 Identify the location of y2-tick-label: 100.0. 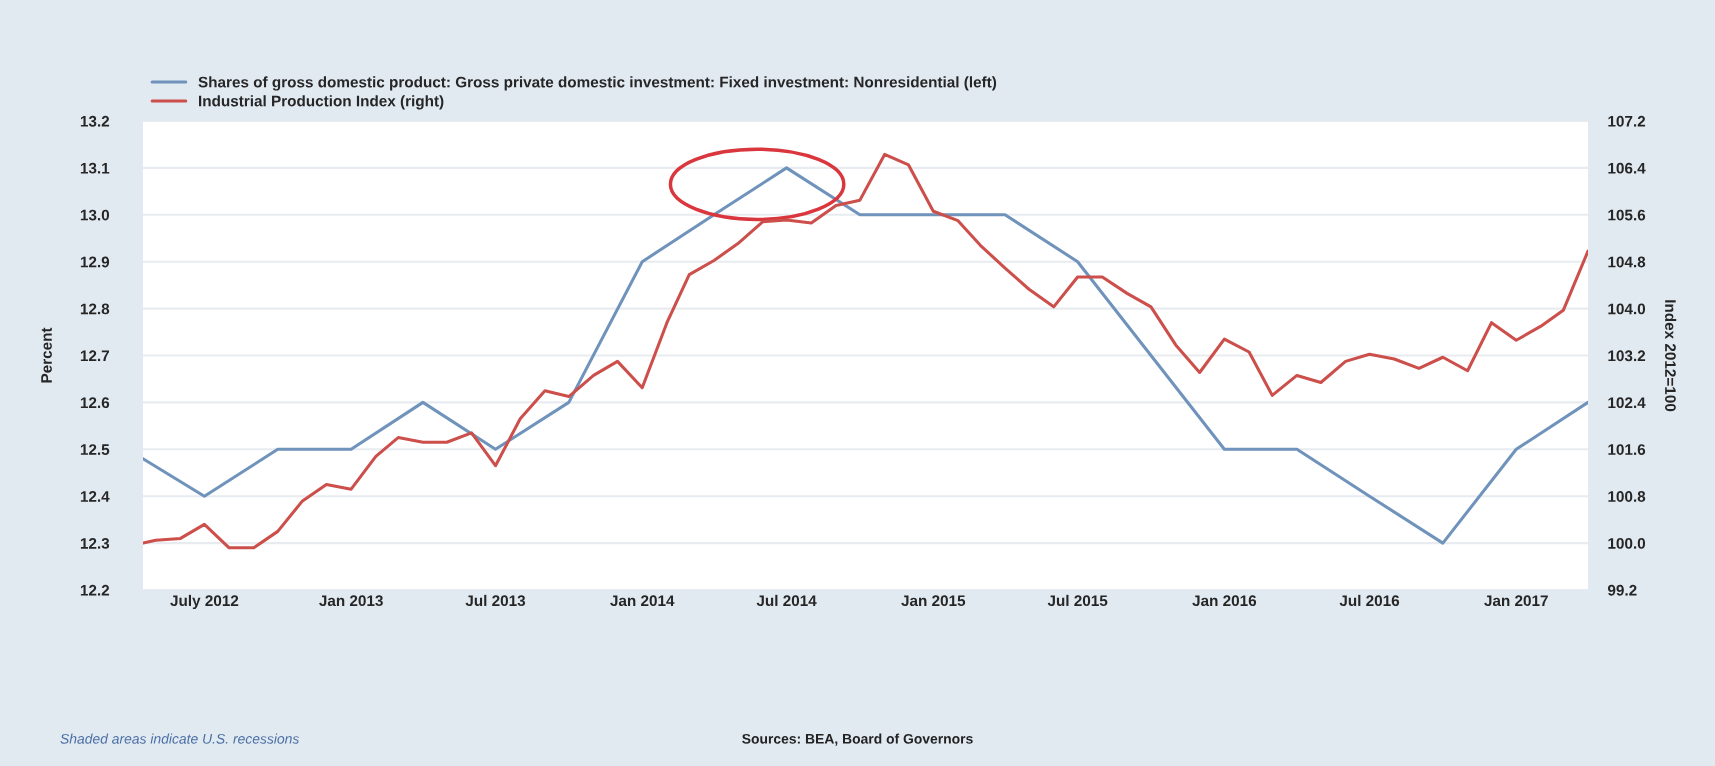
(1627, 543).